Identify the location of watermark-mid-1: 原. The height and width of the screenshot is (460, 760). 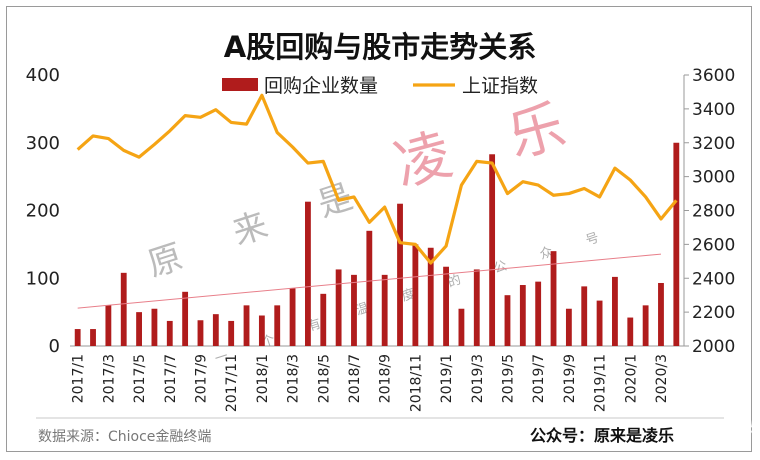
(165, 261).